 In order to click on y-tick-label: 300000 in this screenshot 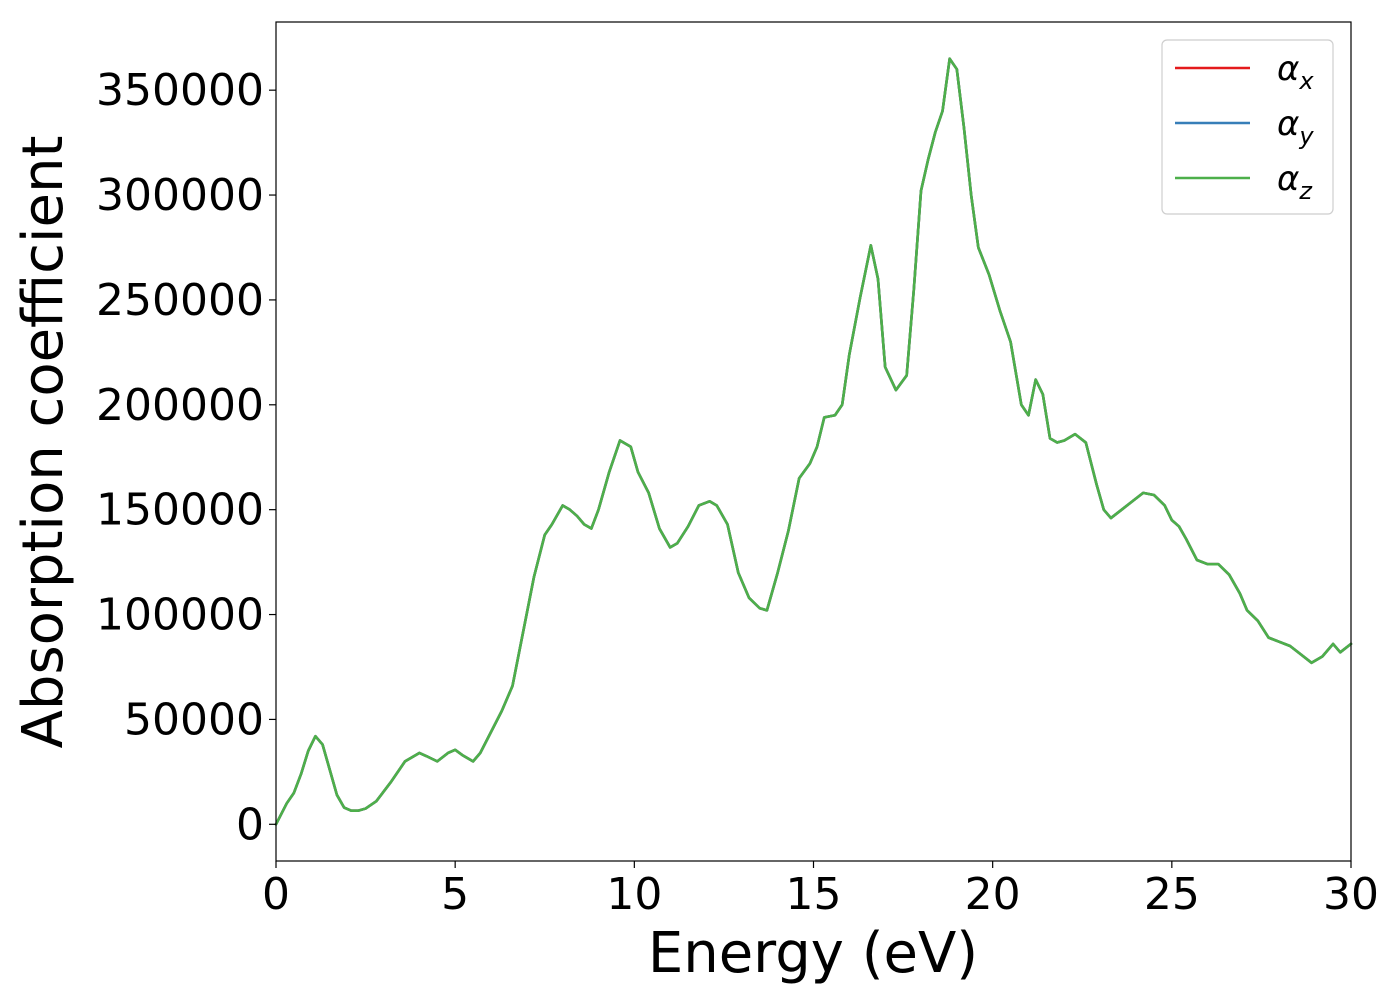, I will do `click(180, 195)`.